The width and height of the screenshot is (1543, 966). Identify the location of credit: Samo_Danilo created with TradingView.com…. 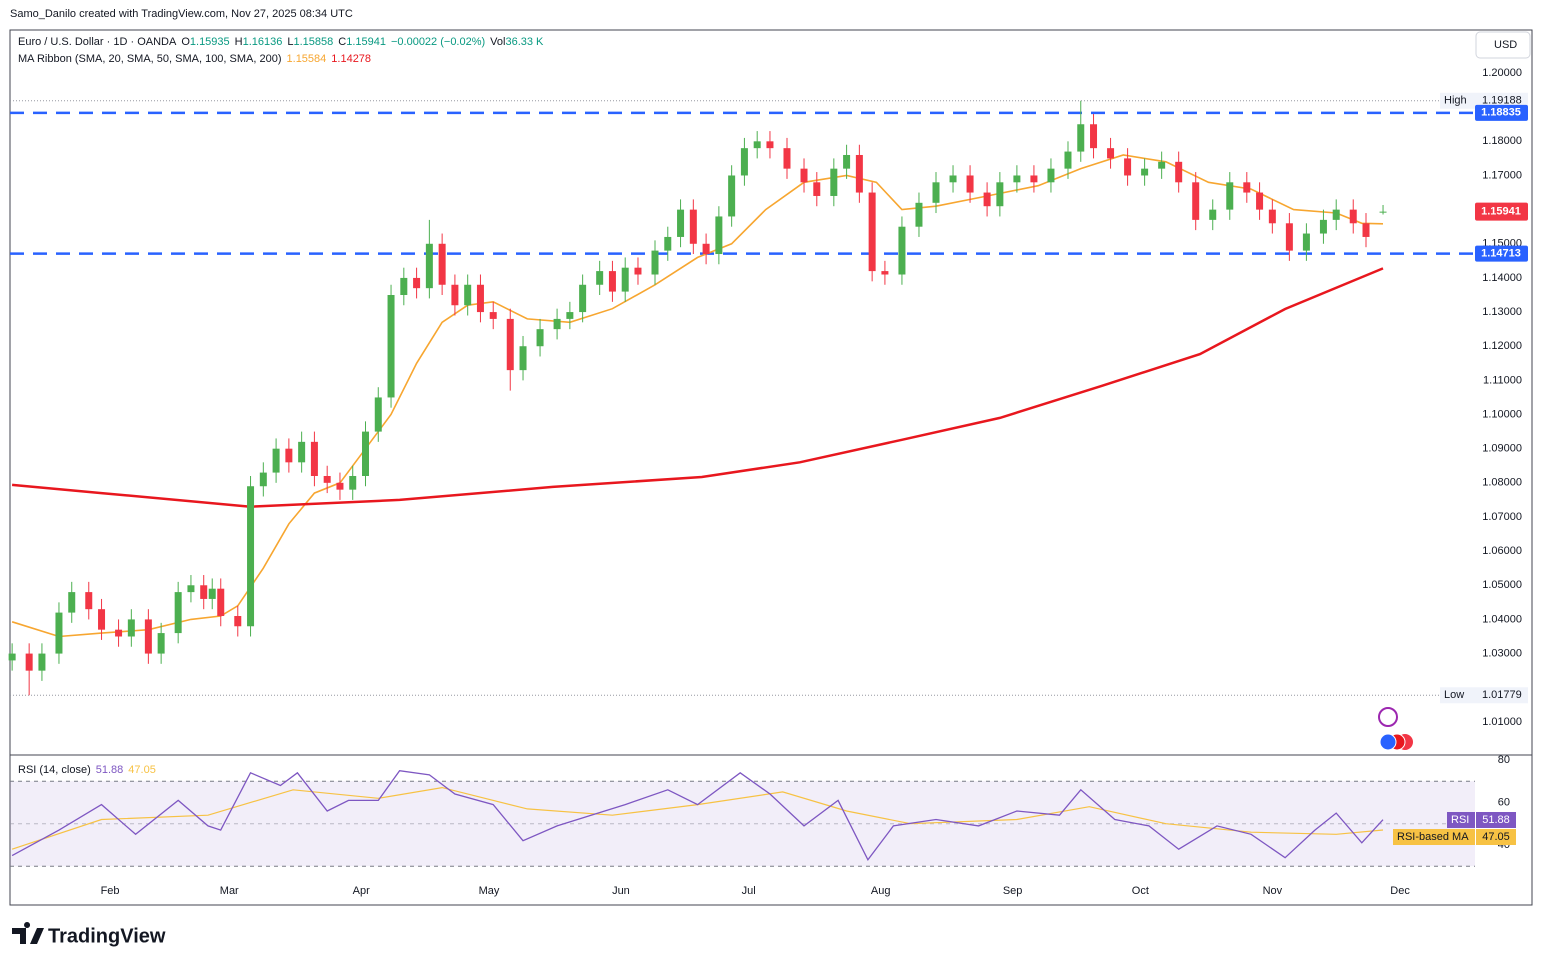
(181, 14).